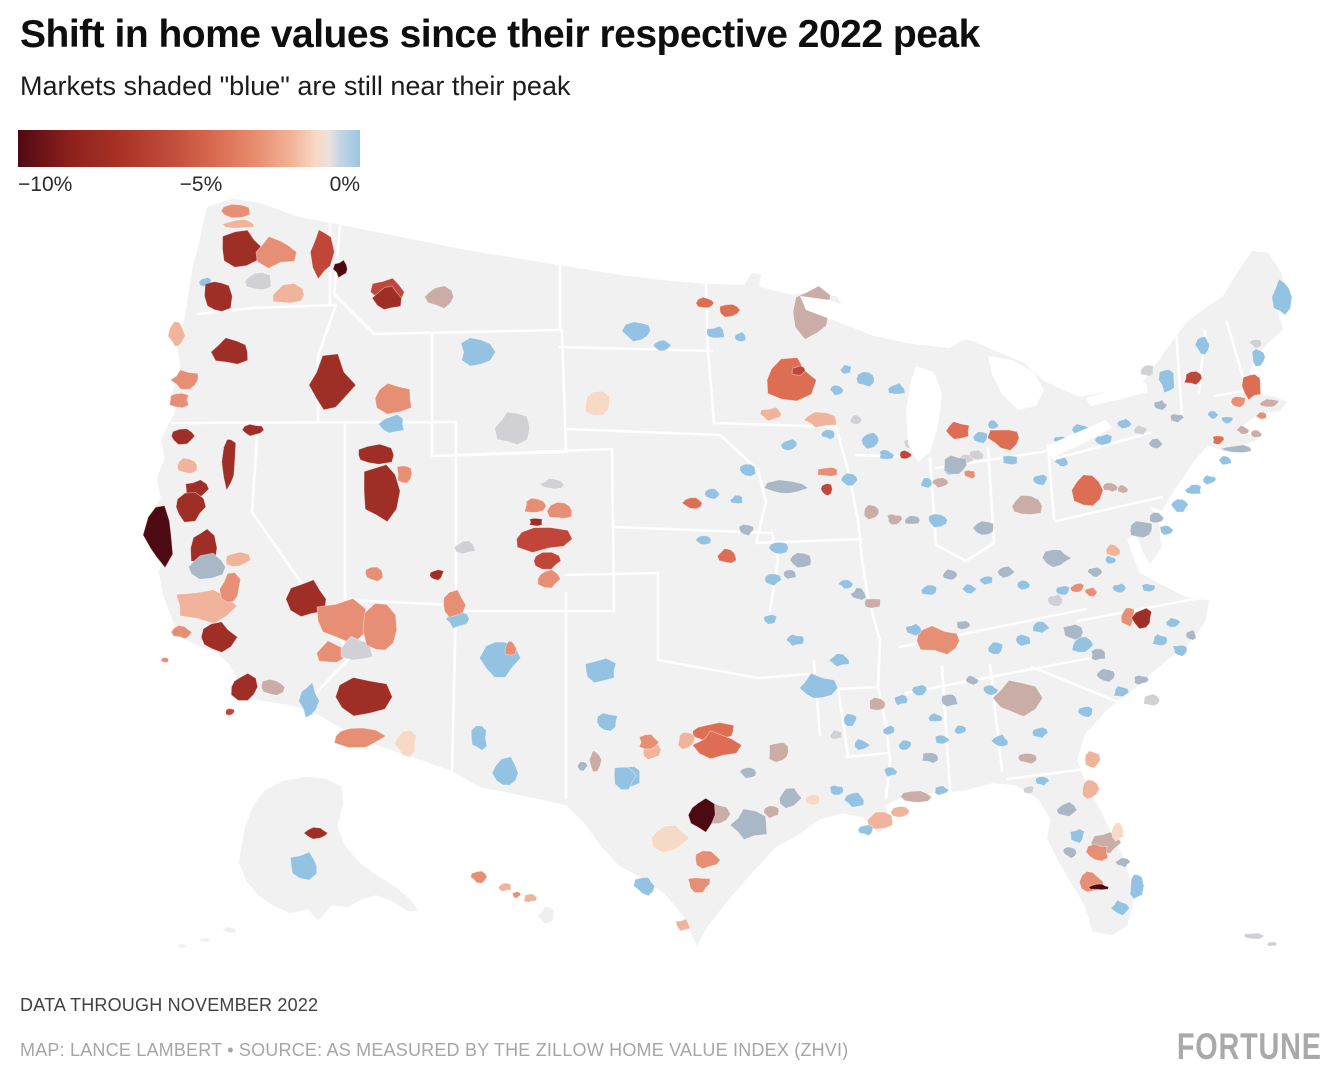 This screenshot has width=1340, height=1092. What do you see at coordinates (189, 185) in the screenshot?
I see `legend-labels: −10% −5% 0%` at bounding box center [189, 185].